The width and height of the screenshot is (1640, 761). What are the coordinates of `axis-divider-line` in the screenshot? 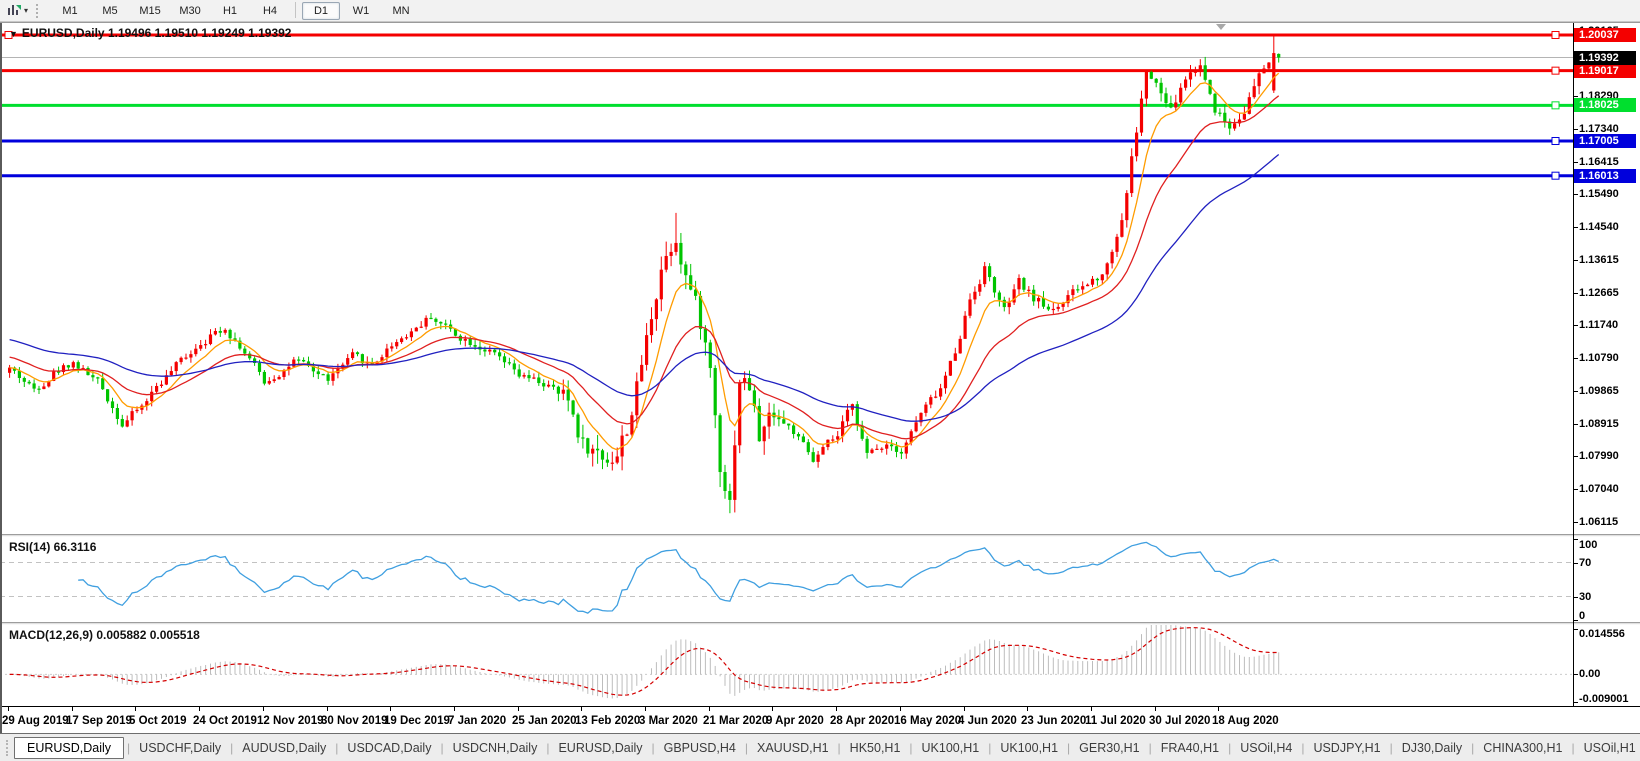 It's located at (1573, 364).